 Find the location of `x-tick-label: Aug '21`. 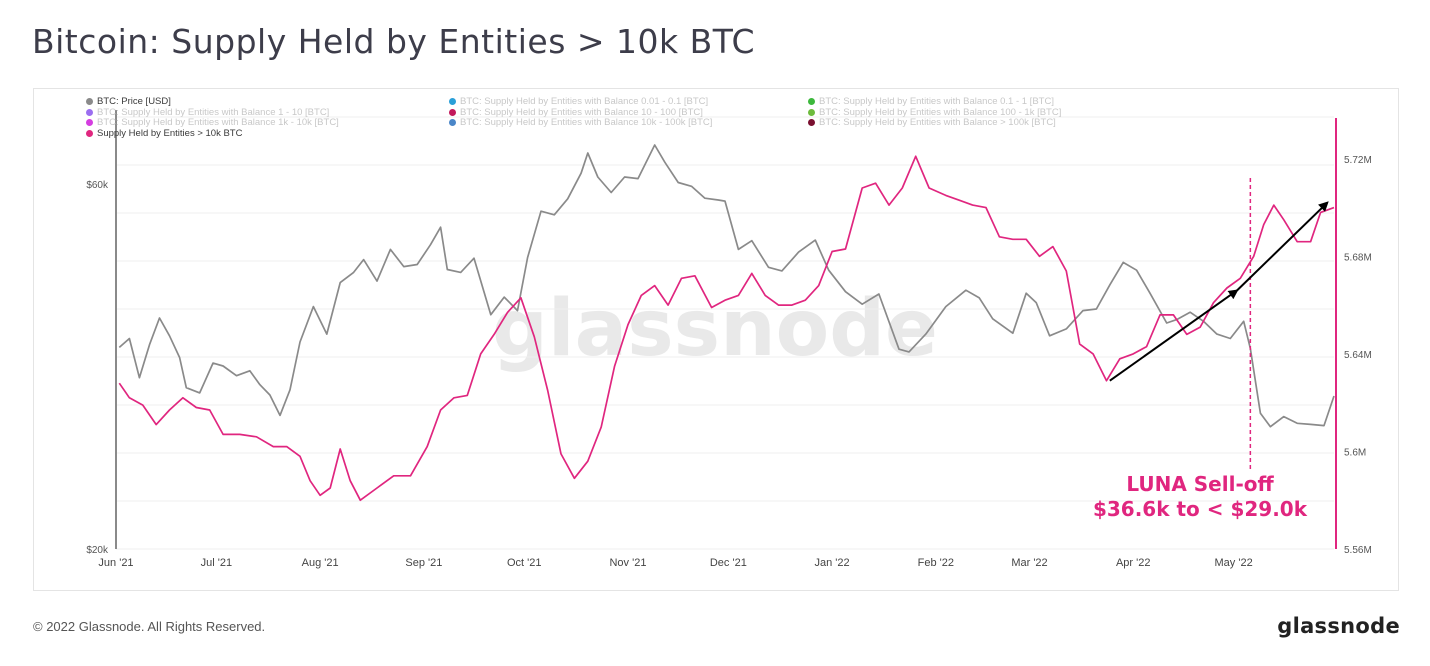

x-tick-label: Aug '21 is located at coordinates (320, 563).